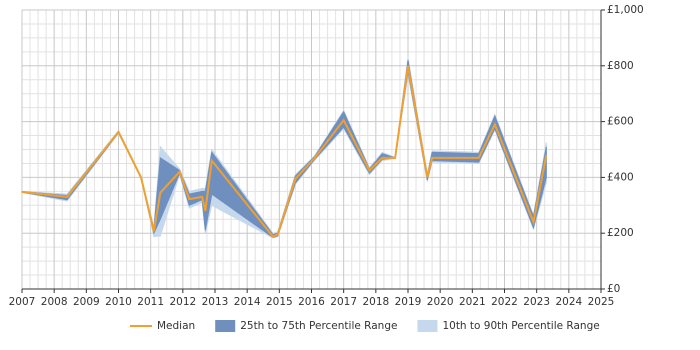 This screenshot has width=700, height=350. I want to click on x-tick-label: 2010, so click(118, 302).